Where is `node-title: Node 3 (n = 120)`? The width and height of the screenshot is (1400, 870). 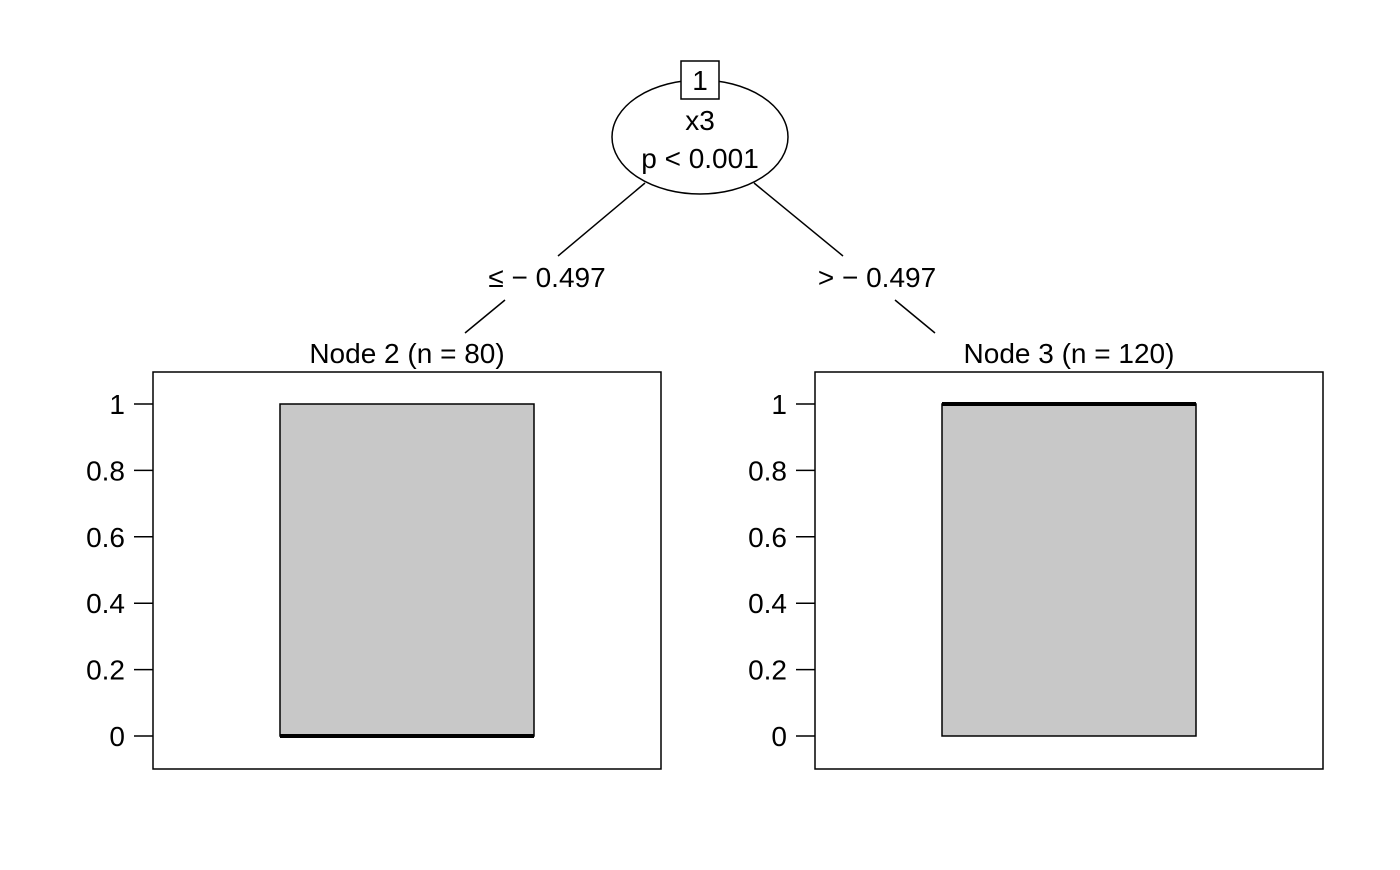
node-title: Node 3 (n = 120) is located at coordinates (1069, 353).